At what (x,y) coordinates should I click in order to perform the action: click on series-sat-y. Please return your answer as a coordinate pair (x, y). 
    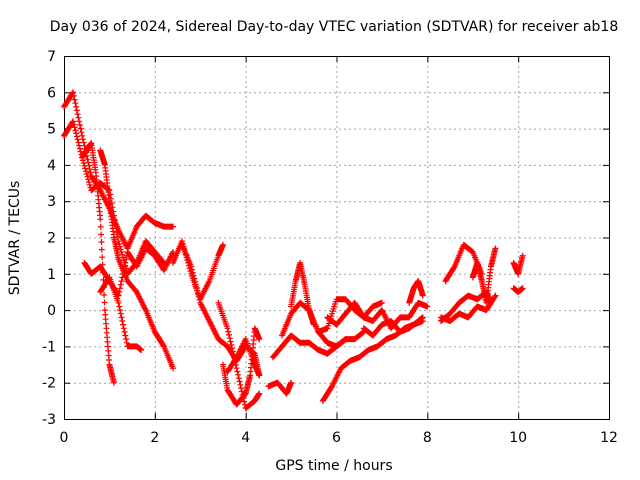
    Looking at the image, I should click on (518, 264).